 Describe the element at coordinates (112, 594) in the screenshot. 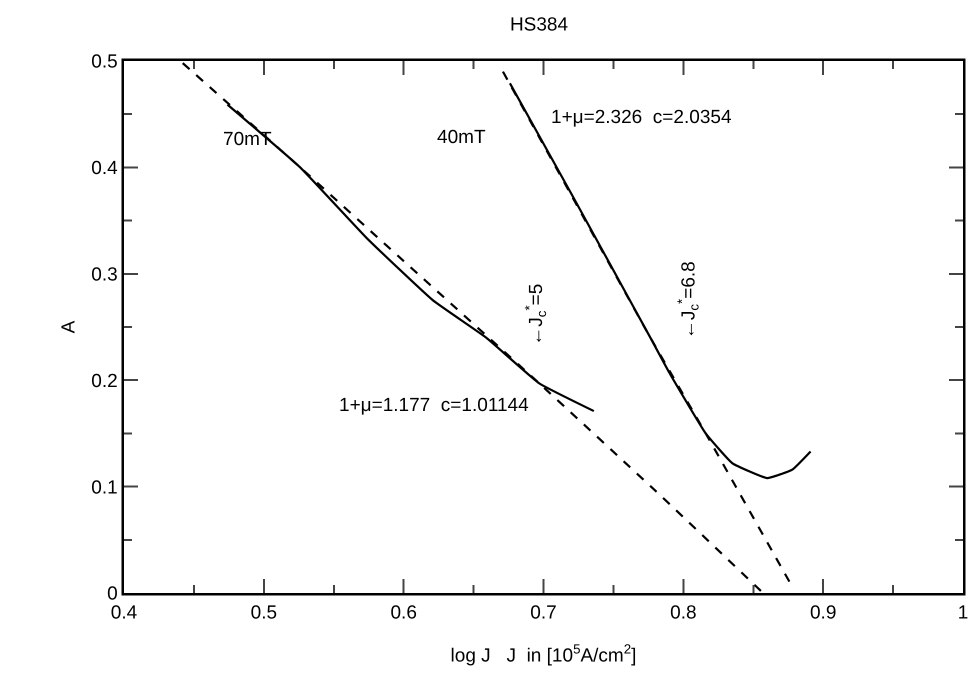

I see `y-tick-label: 0` at that location.